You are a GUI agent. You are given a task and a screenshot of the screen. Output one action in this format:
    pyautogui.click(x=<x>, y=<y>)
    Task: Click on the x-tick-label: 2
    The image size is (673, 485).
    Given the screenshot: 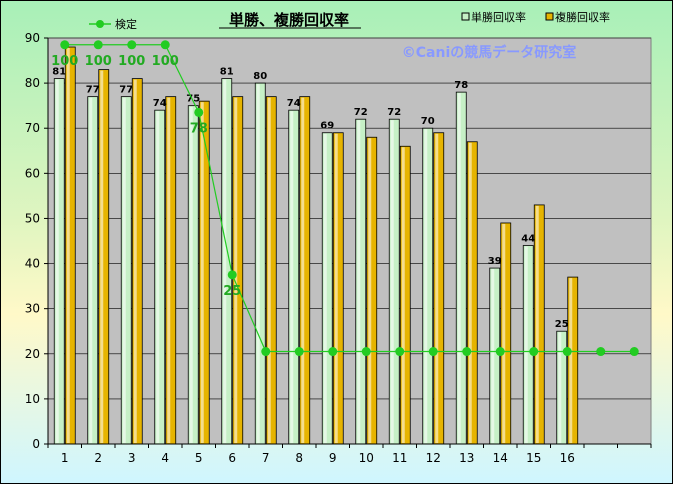 What is the action you would take?
    pyautogui.click(x=98, y=458)
    